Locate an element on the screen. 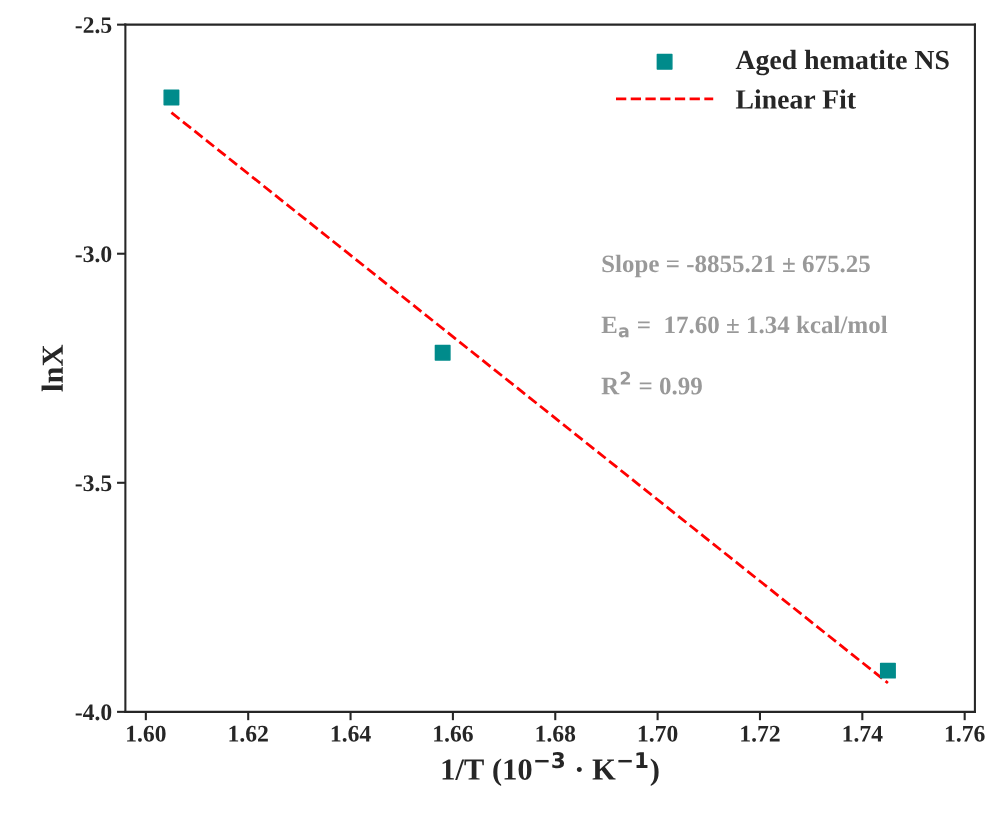 The height and width of the screenshot is (822, 1003). x-tick-label: 1.74 is located at coordinates (863, 733).